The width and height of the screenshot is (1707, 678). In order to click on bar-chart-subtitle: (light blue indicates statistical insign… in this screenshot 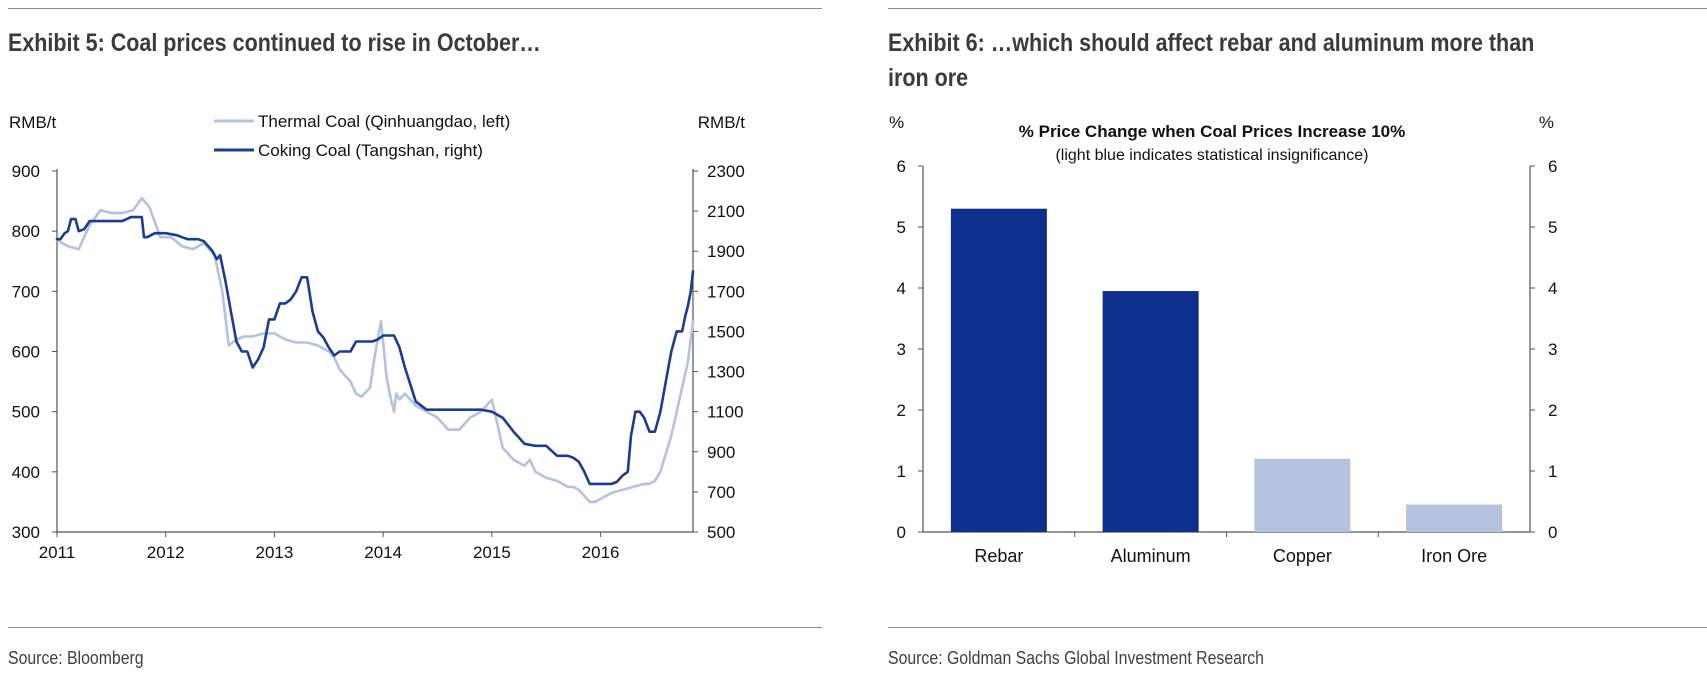, I will do `click(1211, 155)`.